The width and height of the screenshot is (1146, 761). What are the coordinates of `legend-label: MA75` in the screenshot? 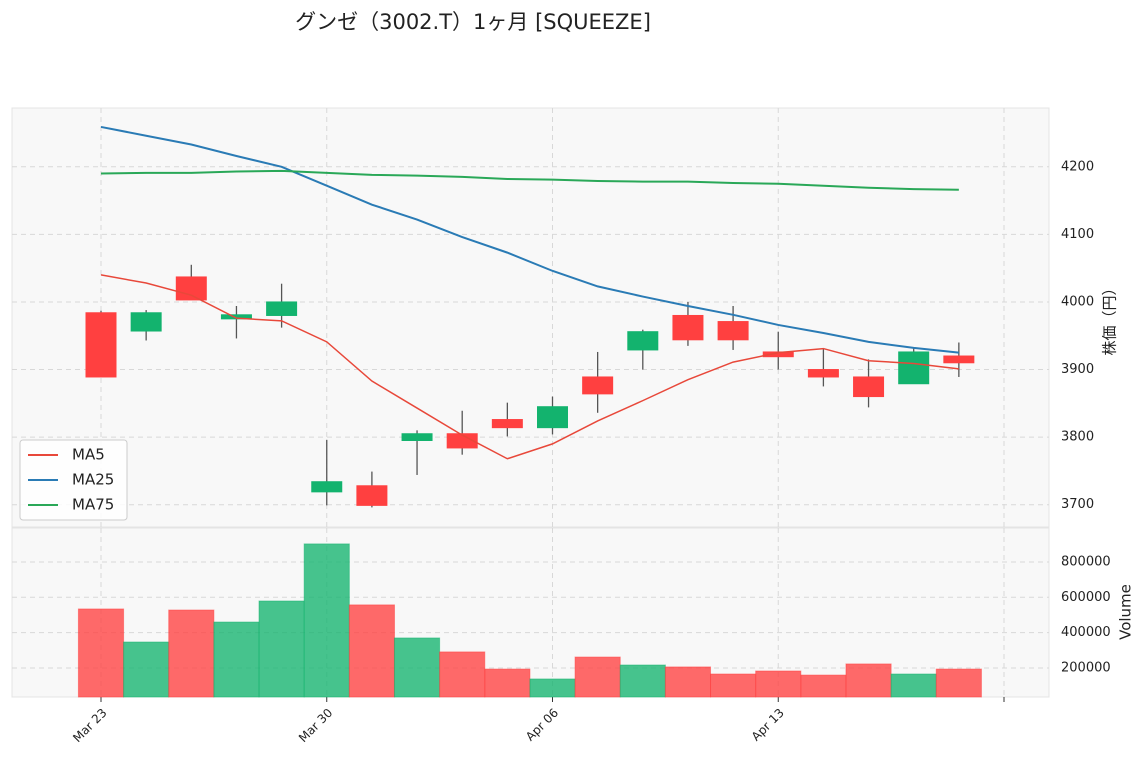 It's located at (93, 505).